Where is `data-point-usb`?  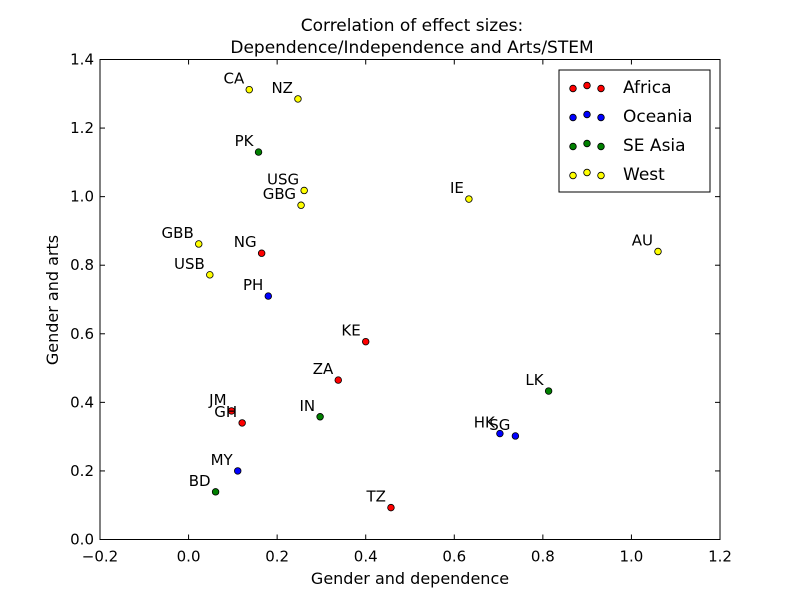
data-point-usb is located at coordinates (210, 275).